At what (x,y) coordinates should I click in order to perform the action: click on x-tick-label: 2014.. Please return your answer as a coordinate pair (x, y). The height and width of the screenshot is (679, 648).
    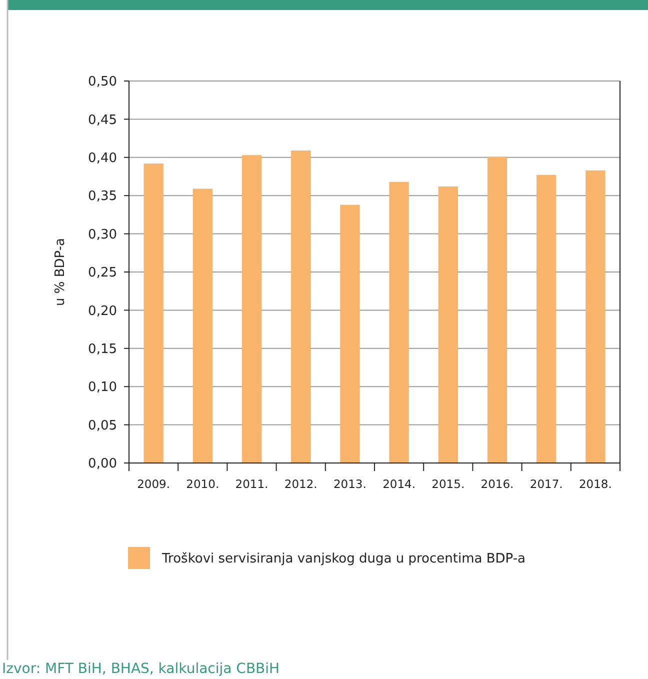
    Looking at the image, I should click on (399, 484).